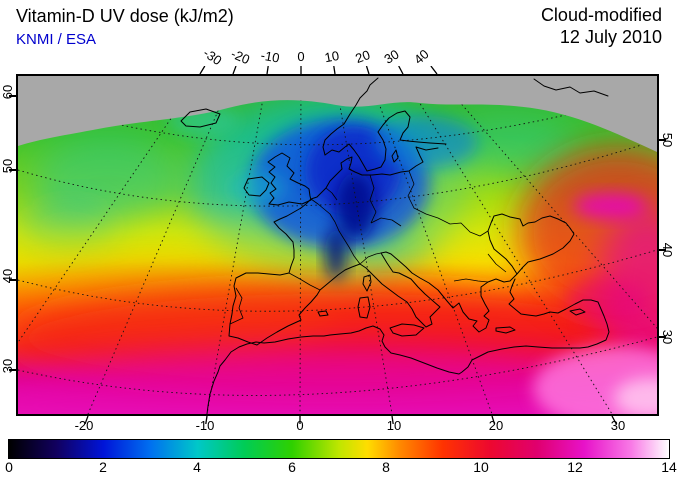 The width and height of the screenshot is (678, 480). I want to click on colorbar-gradient, so click(339, 449).